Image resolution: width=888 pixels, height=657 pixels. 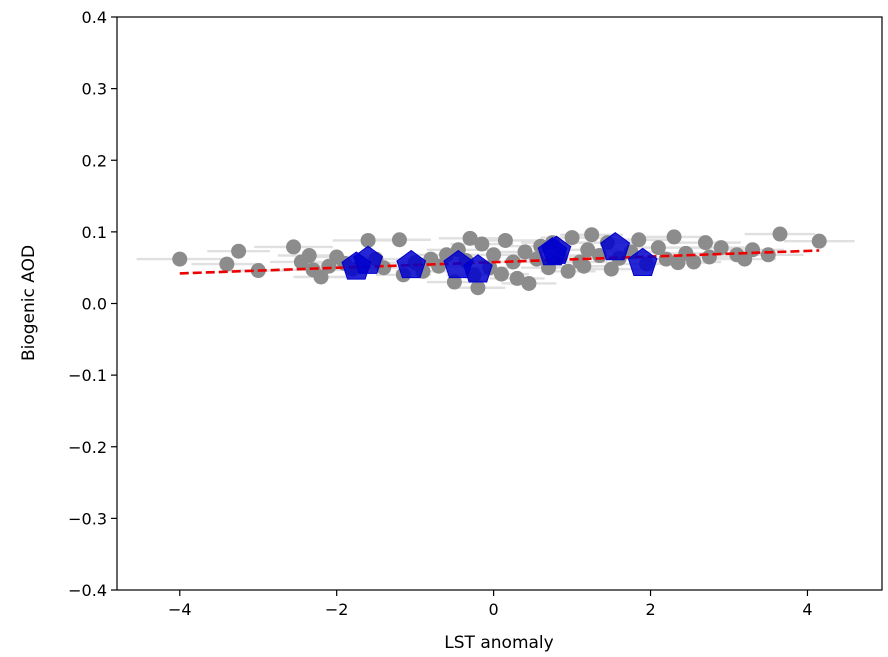 What do you see at coordinates (180, 609) in the screenshot?
I see `x-tick-label: −4` at bounding box center [180, 609].